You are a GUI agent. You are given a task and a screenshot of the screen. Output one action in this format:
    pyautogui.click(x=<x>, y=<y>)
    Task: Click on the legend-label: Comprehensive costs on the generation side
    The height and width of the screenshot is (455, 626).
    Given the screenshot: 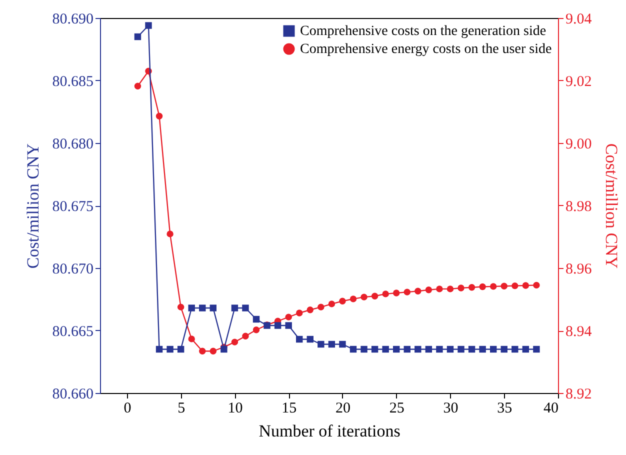 What is the action you would take?
    pyautogui.click(x=423, y=31)
    